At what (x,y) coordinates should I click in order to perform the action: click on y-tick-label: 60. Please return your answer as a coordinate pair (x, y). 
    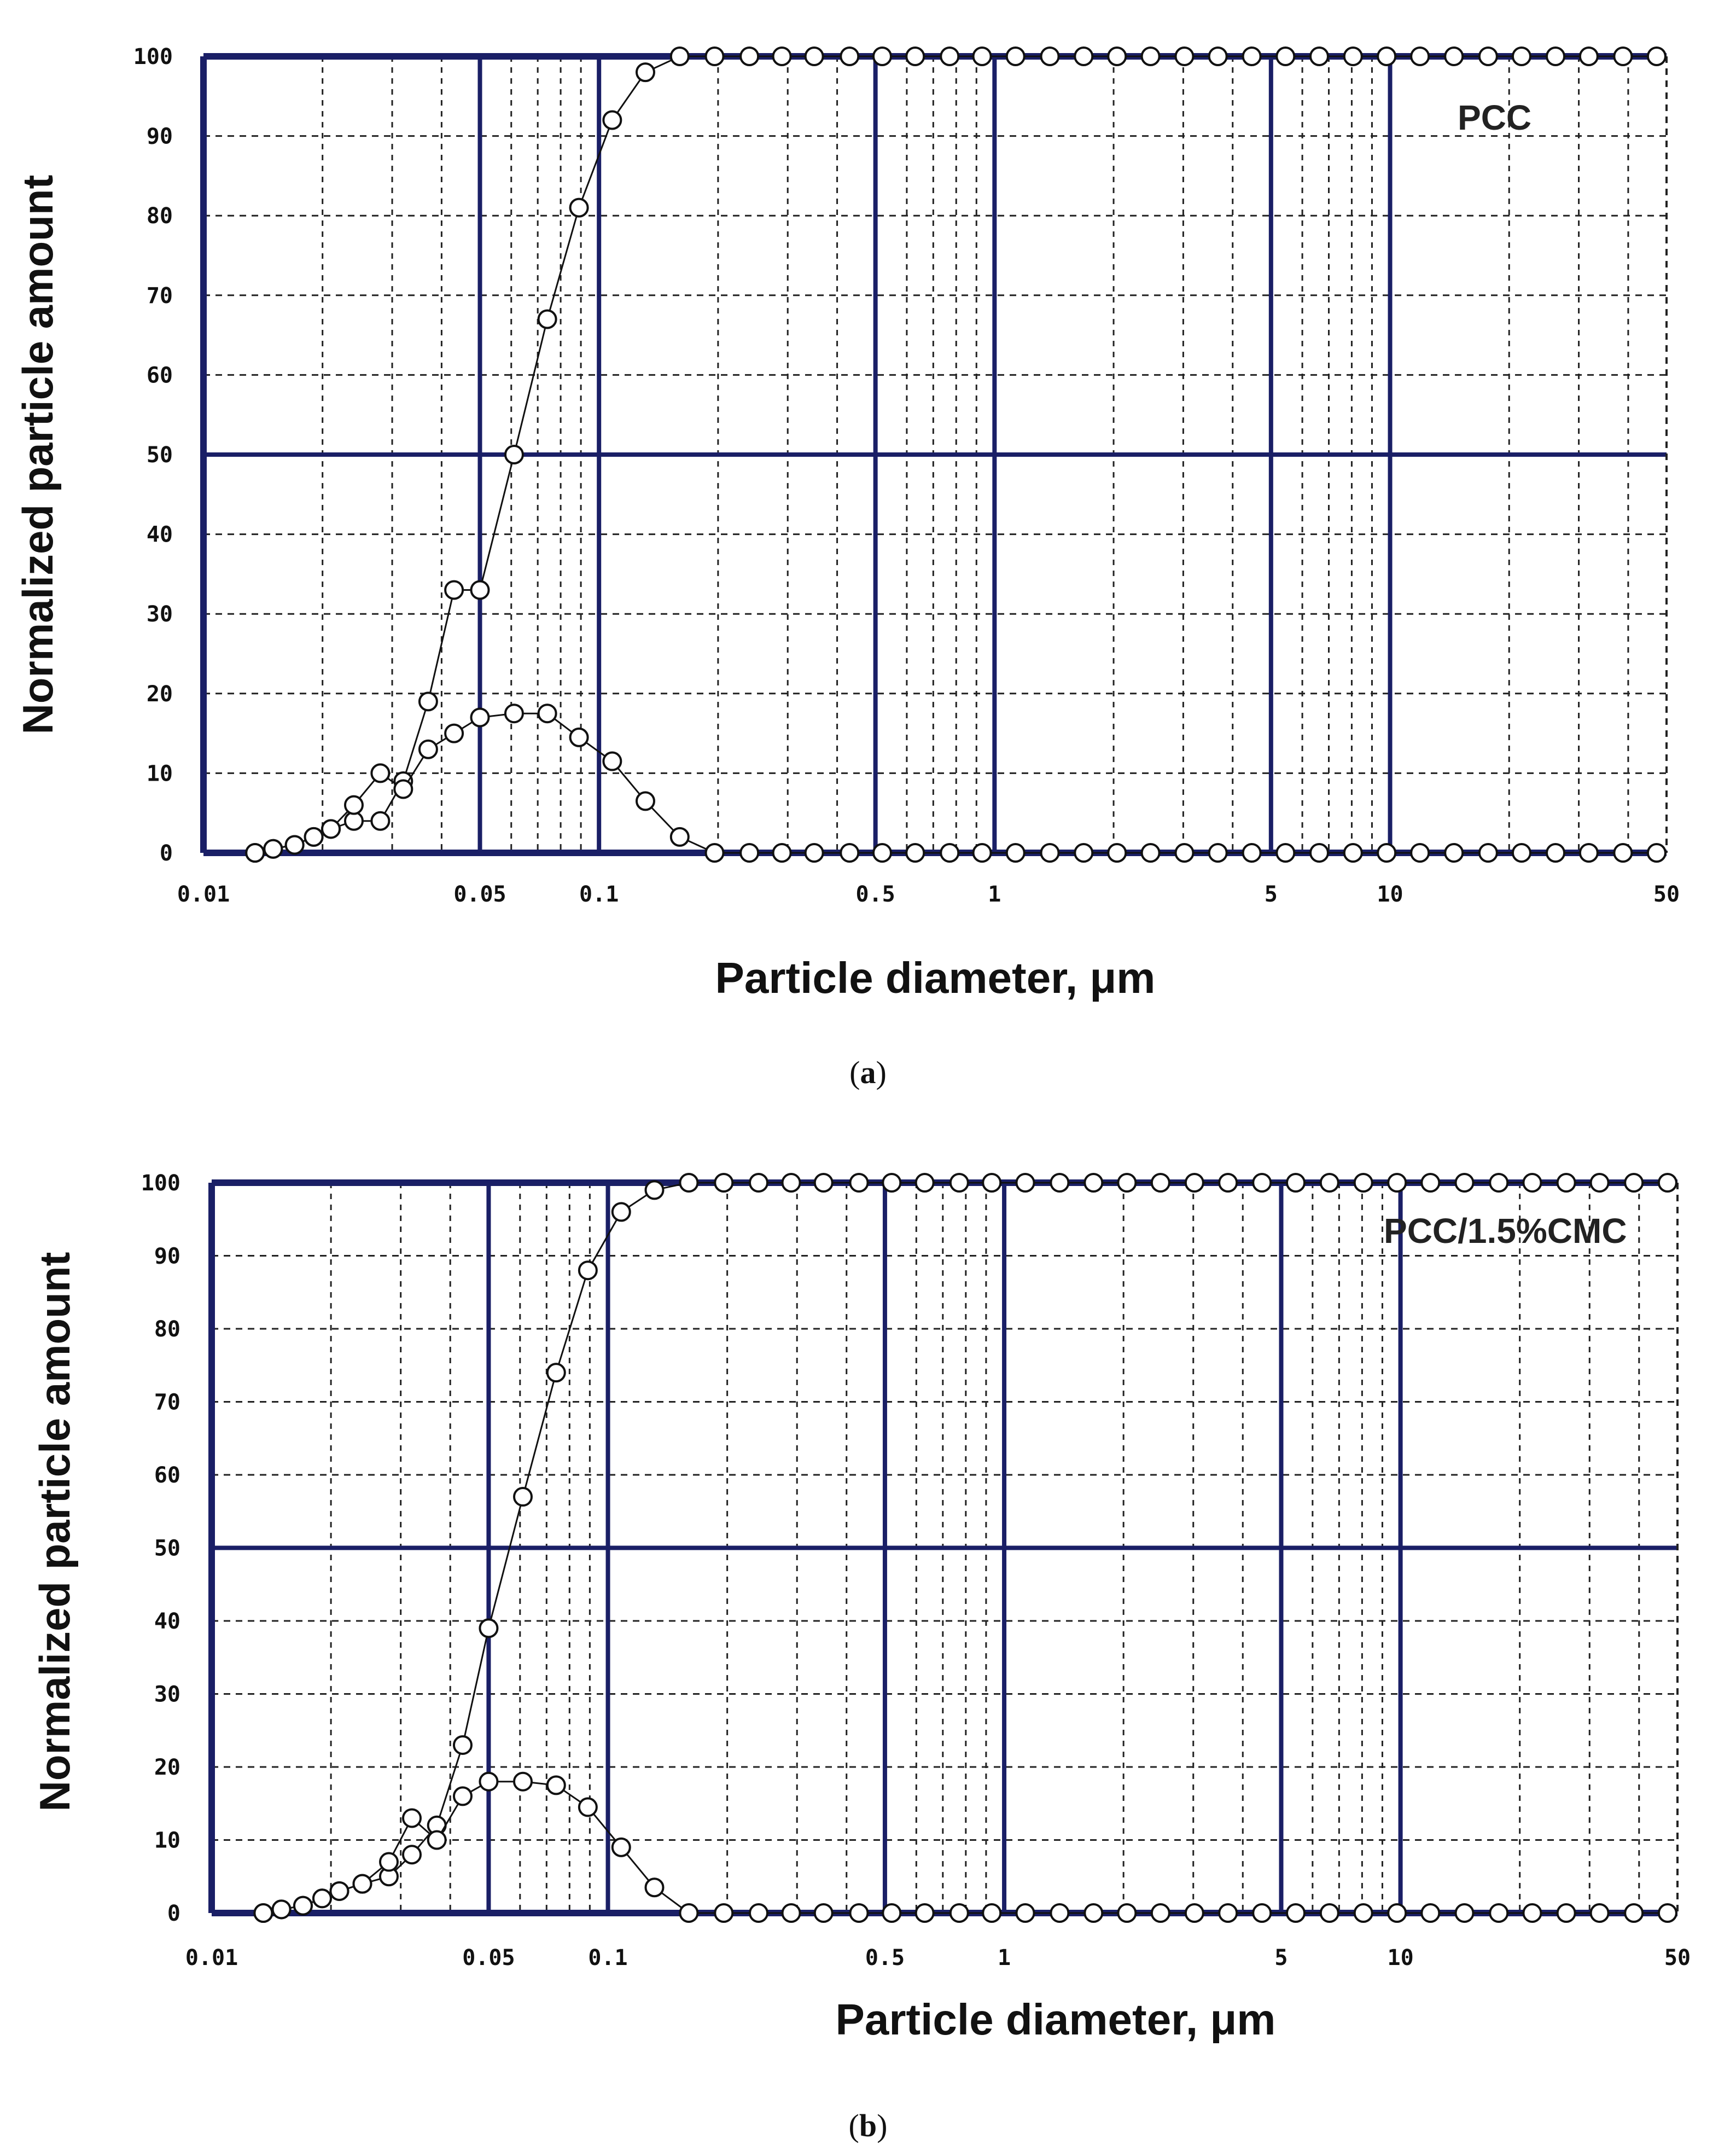
    Looking at the image, I should click on (160, 375).